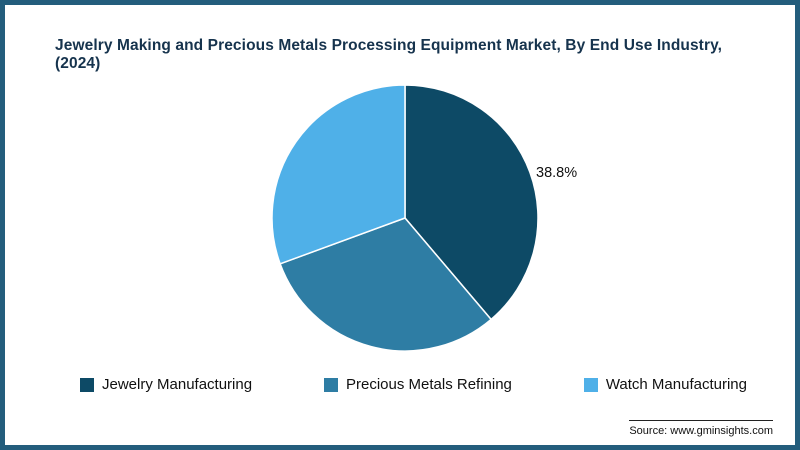  I want to click on legend-label: Precious Metals Refining, so click(428, 384).